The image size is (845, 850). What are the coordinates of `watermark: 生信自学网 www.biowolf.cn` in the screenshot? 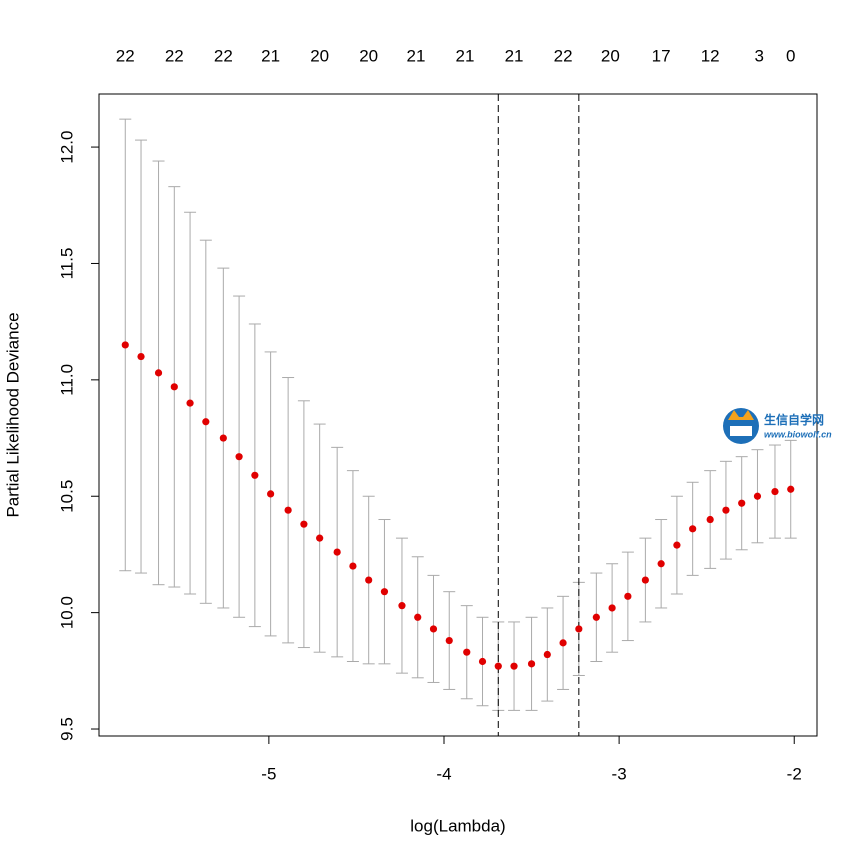 It's located at (777, 426).